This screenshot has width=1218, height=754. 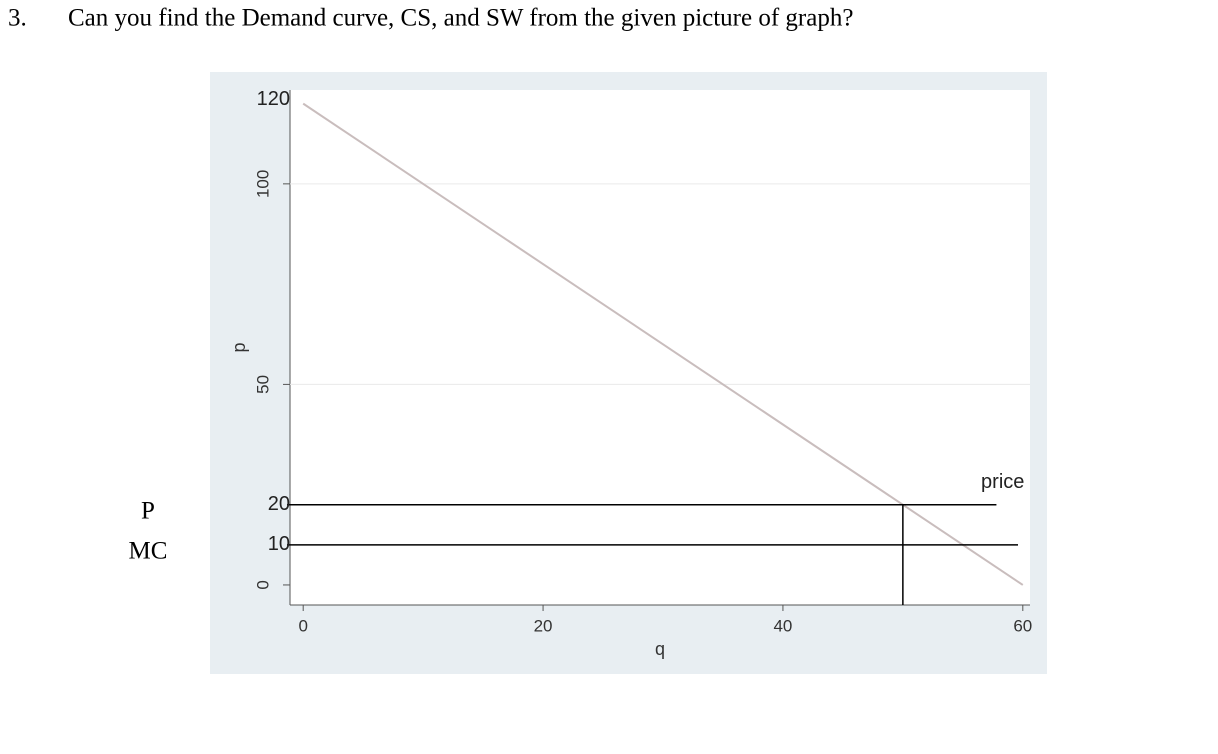 I want to click on y-tick-label: 50, so click(x=262, y=384).